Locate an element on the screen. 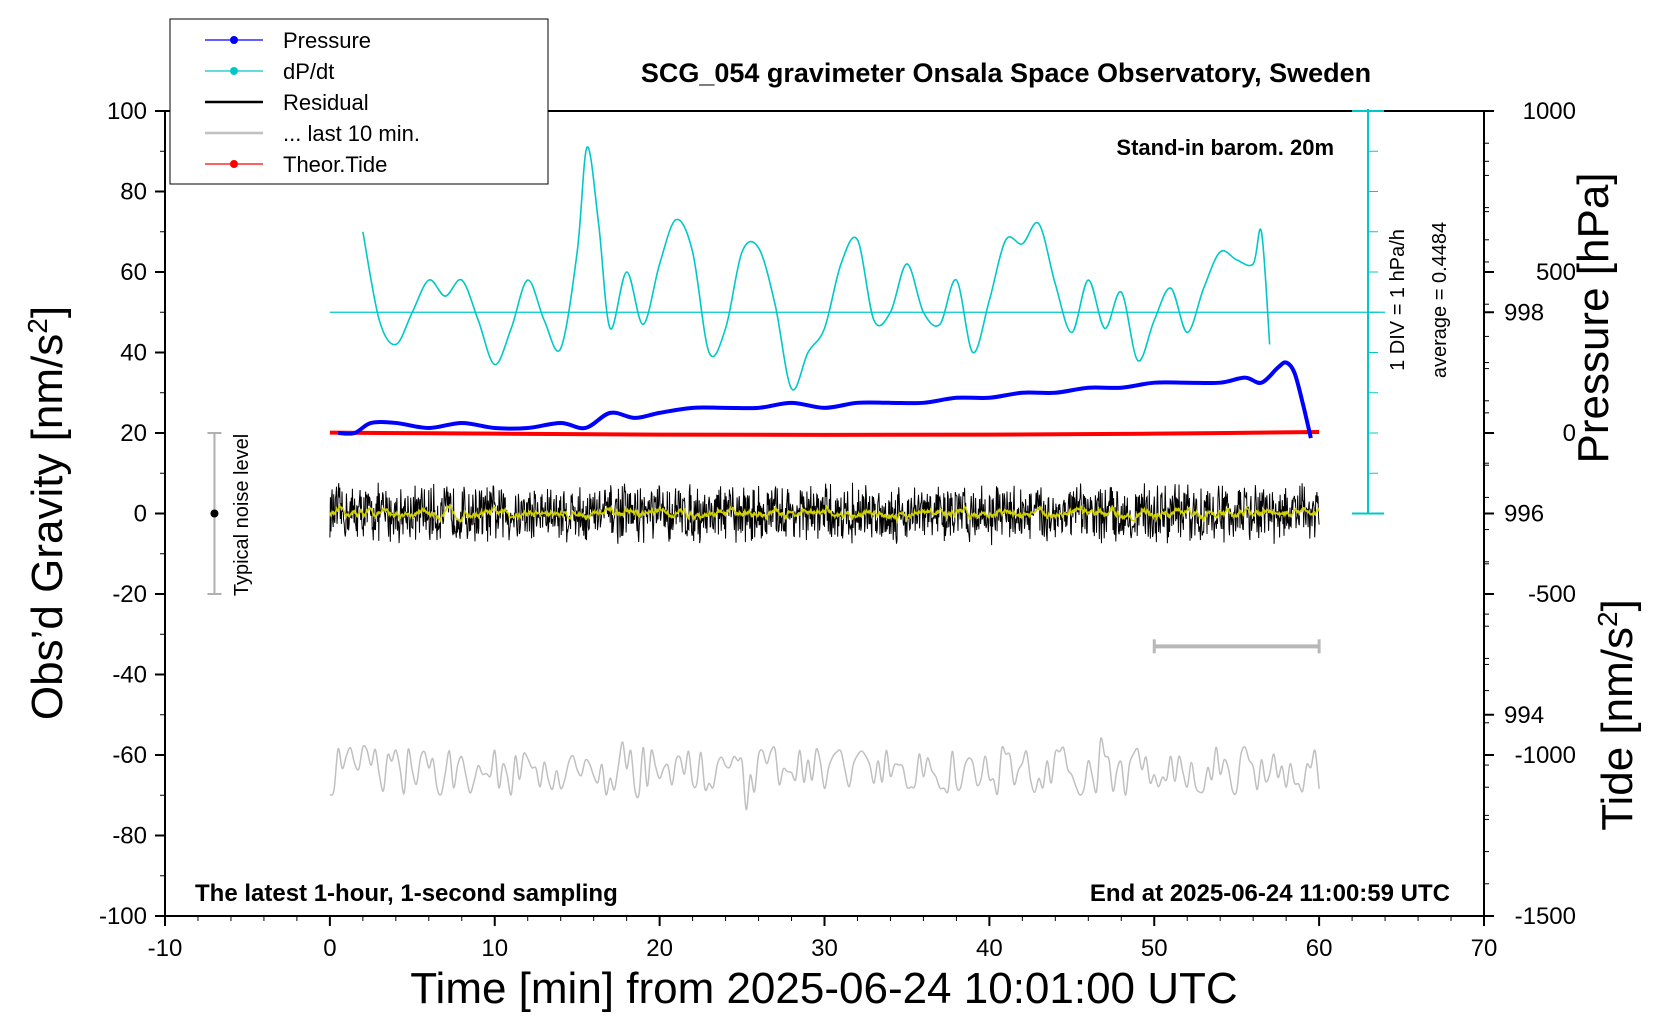  residual-smooth-line is located at coordinates (824, 514).